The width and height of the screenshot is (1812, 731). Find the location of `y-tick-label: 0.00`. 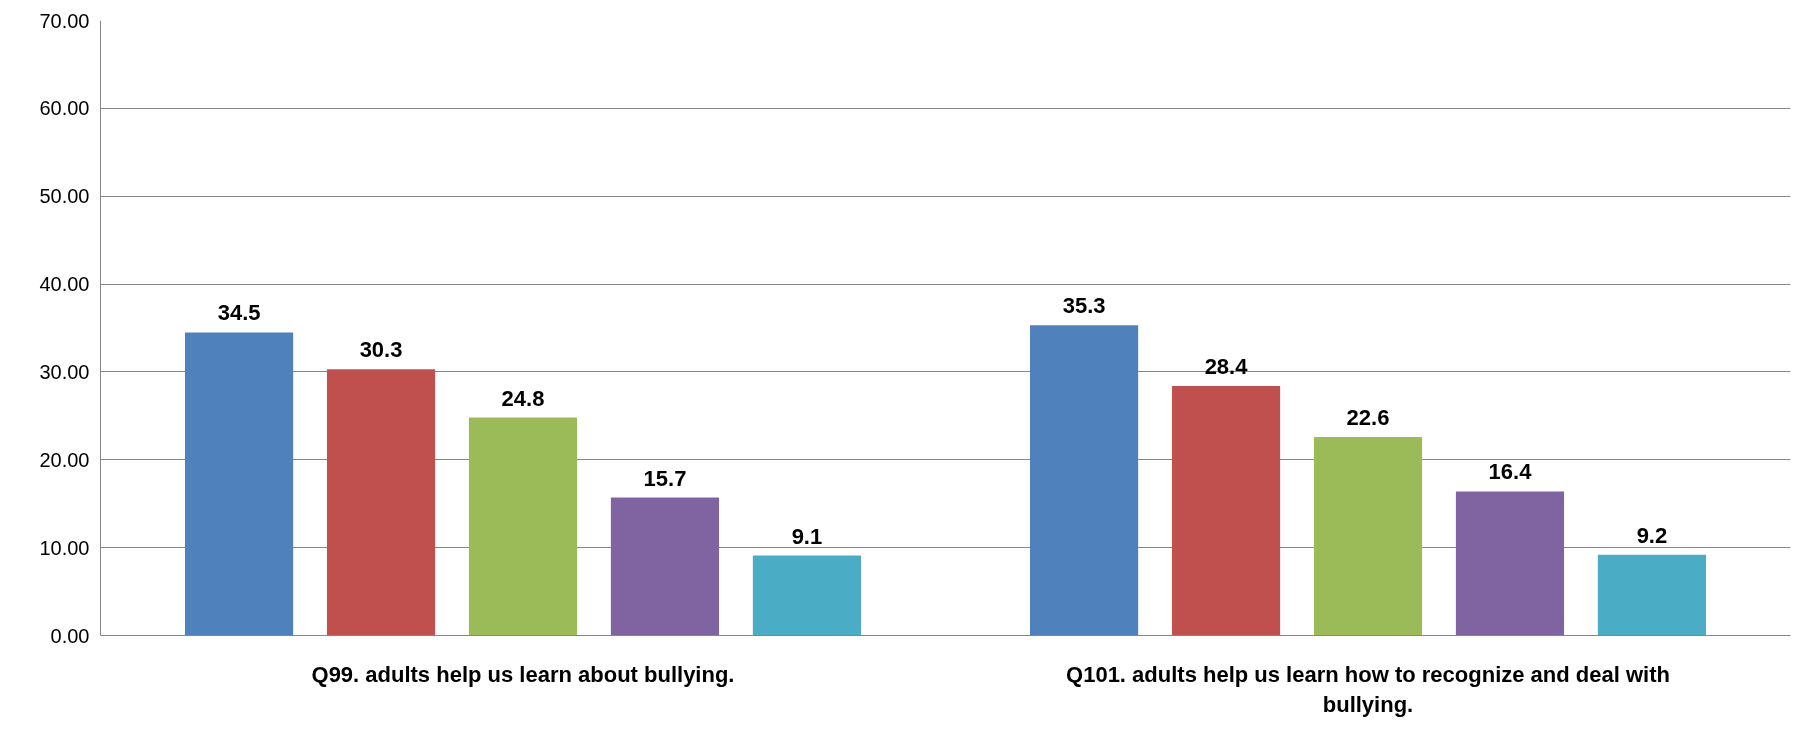

y-tick-label: 0.00 is located at coordinates (70, 635).